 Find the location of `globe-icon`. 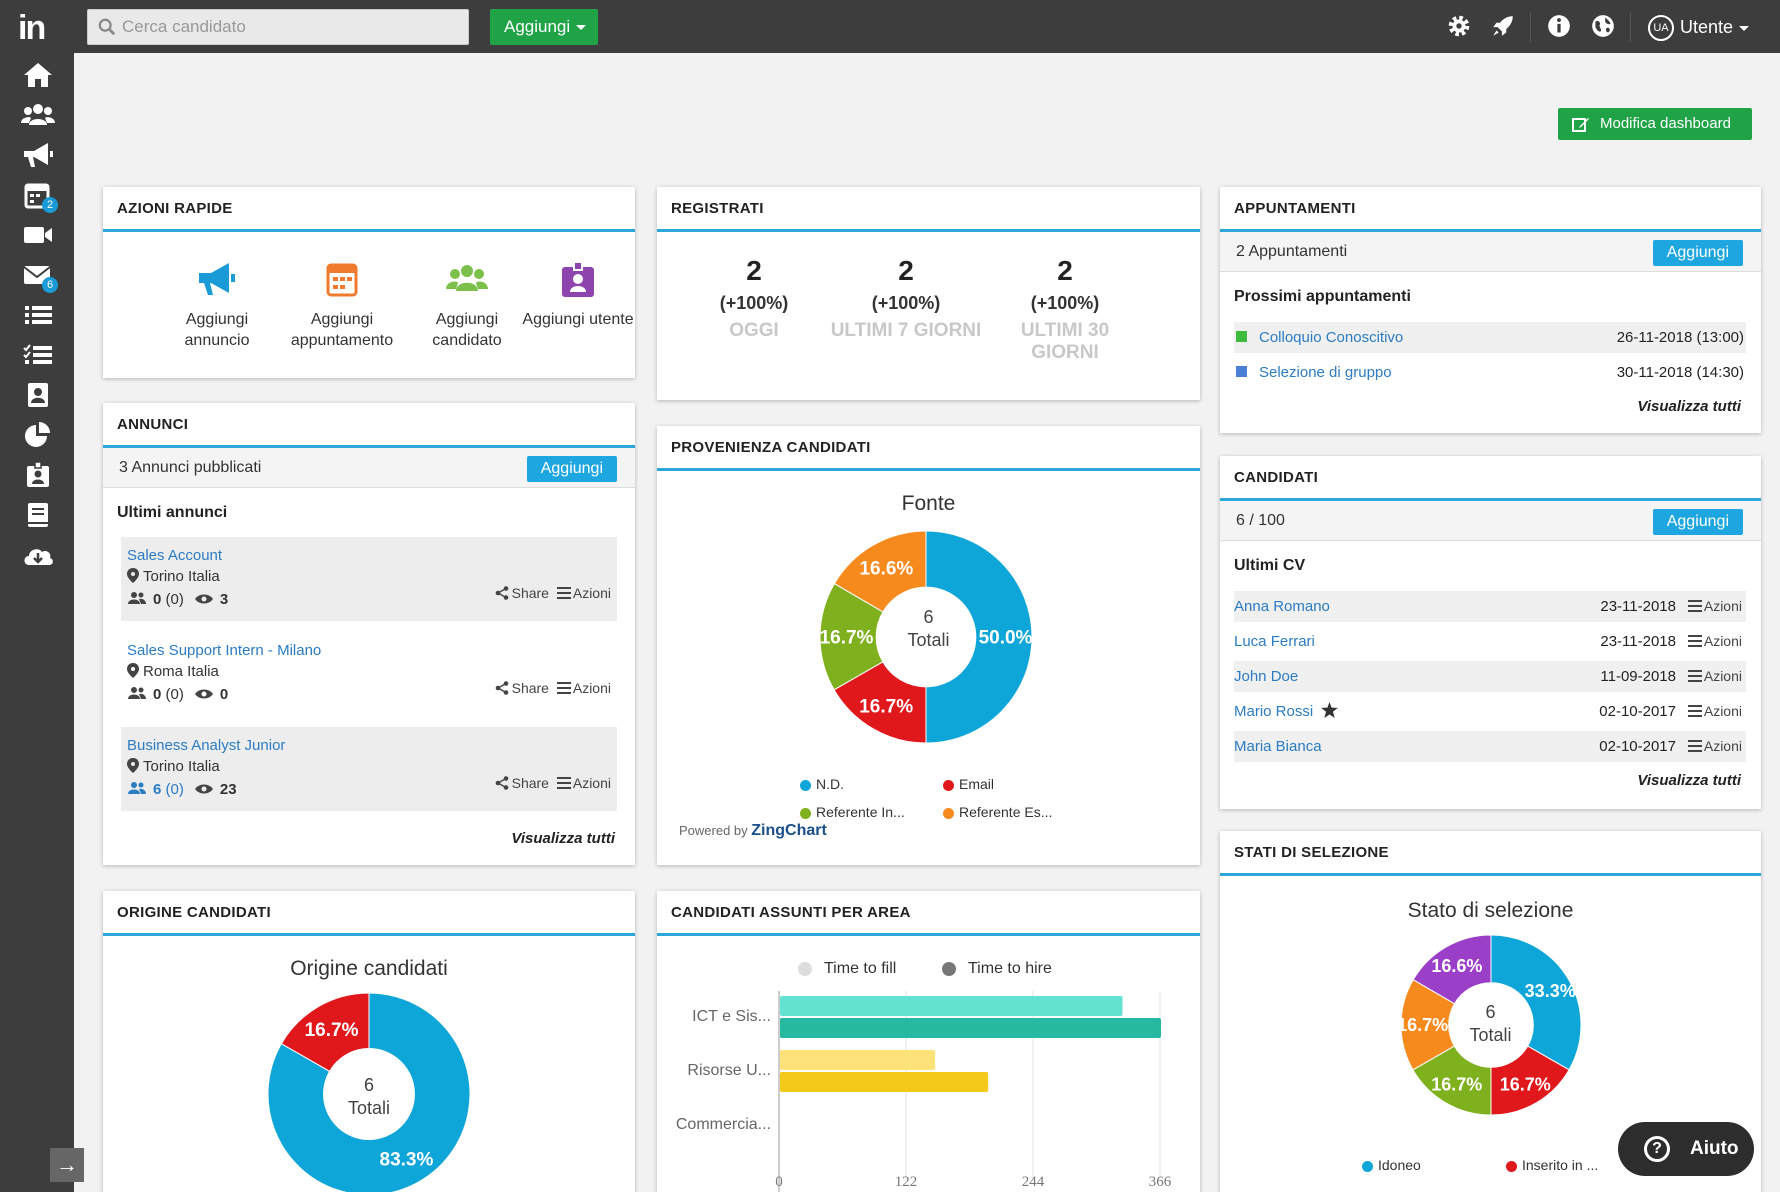

globe-icon is located at coordinates (1603, 26).